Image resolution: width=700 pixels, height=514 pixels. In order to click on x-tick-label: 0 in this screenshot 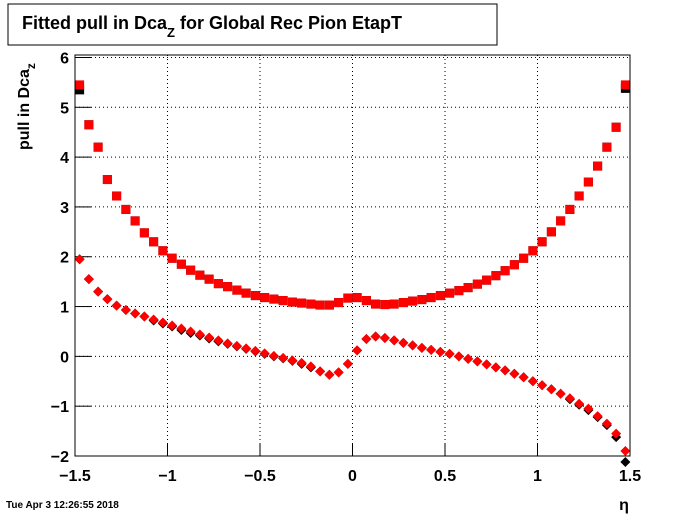, I will do `click(352, 476)`.